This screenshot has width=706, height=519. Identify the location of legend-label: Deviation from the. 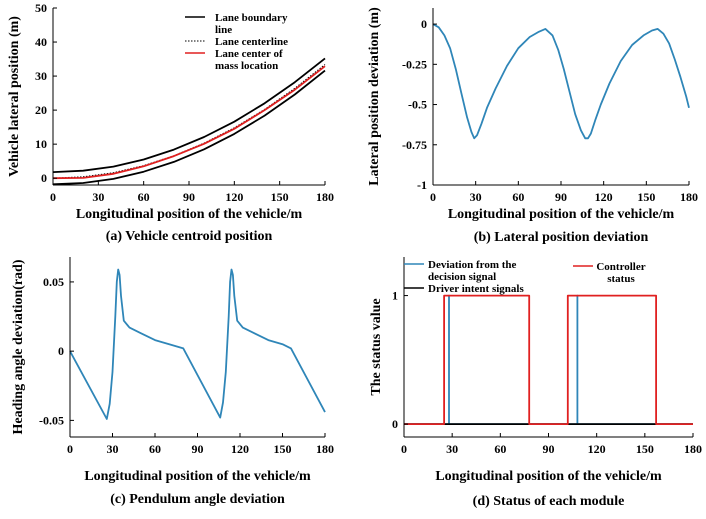
(472, 265).